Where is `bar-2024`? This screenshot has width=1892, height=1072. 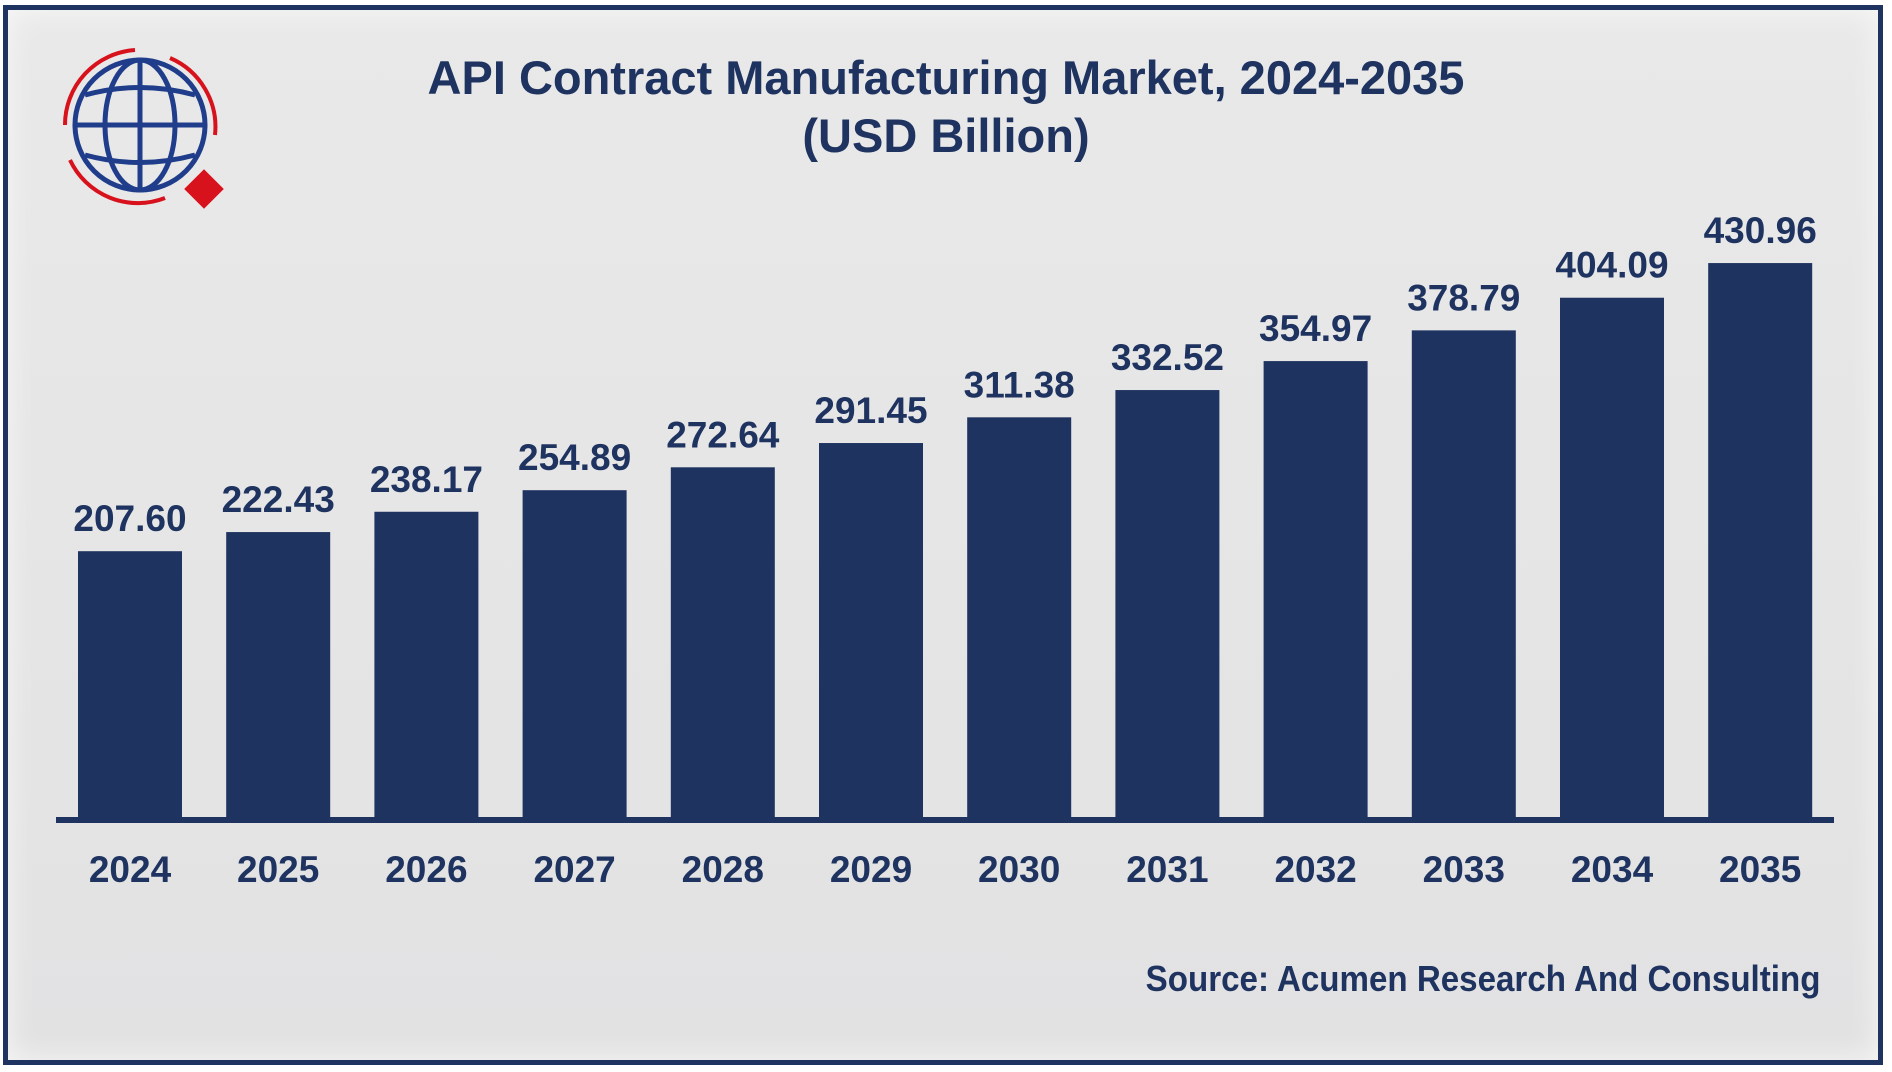 bar-2024 is located at coordinates (130, 685).